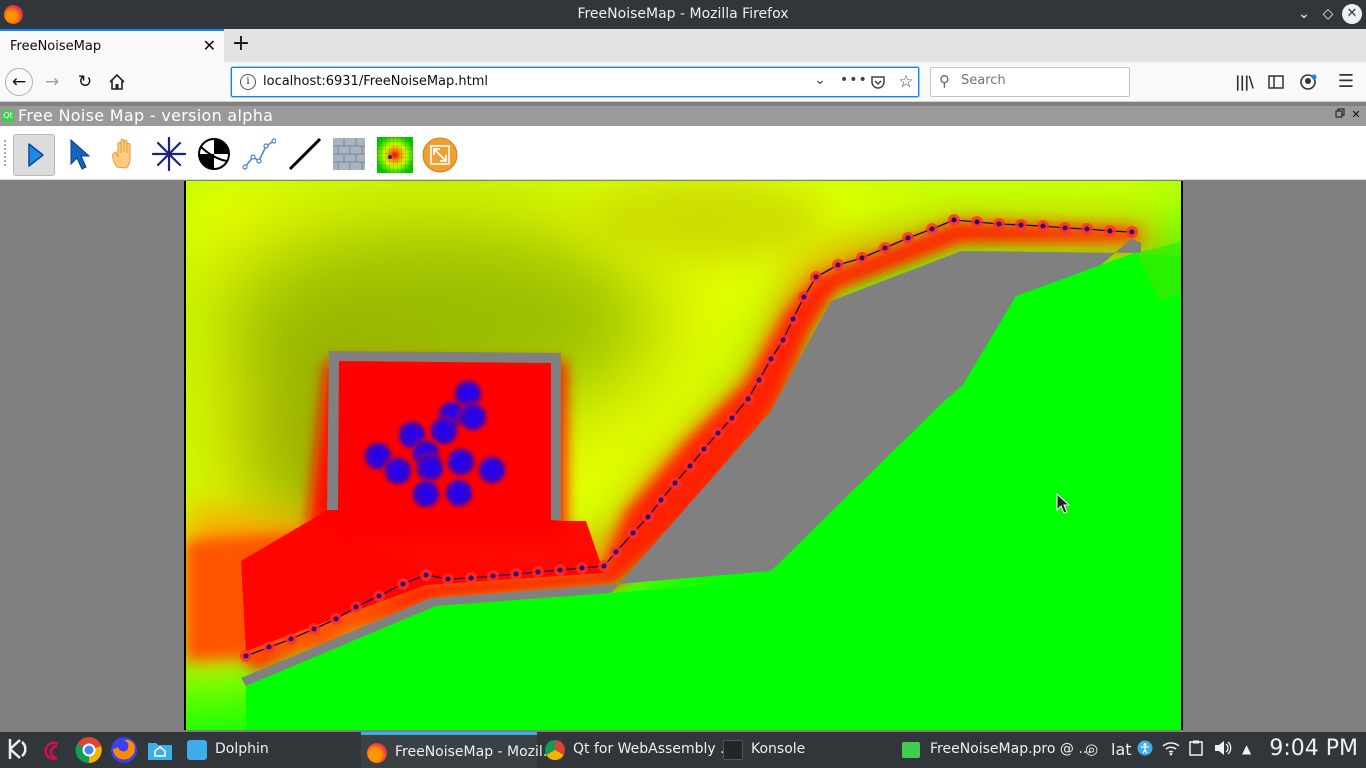 This screenshot has width=1366, height=768. What do you see at coordinates (305, 155) in the screenshot?
I see `line-tool-button` at bounding box center [305, 155].